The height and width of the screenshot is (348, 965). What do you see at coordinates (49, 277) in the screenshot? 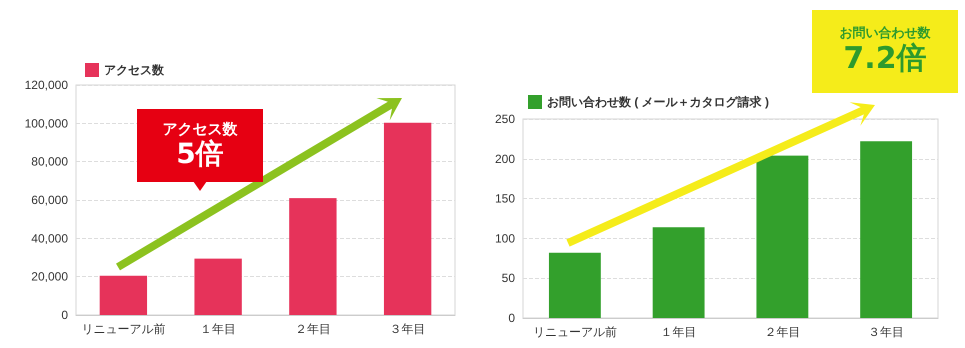
I see `y-tick-label: 20,000` at bounding box center [49, 277].